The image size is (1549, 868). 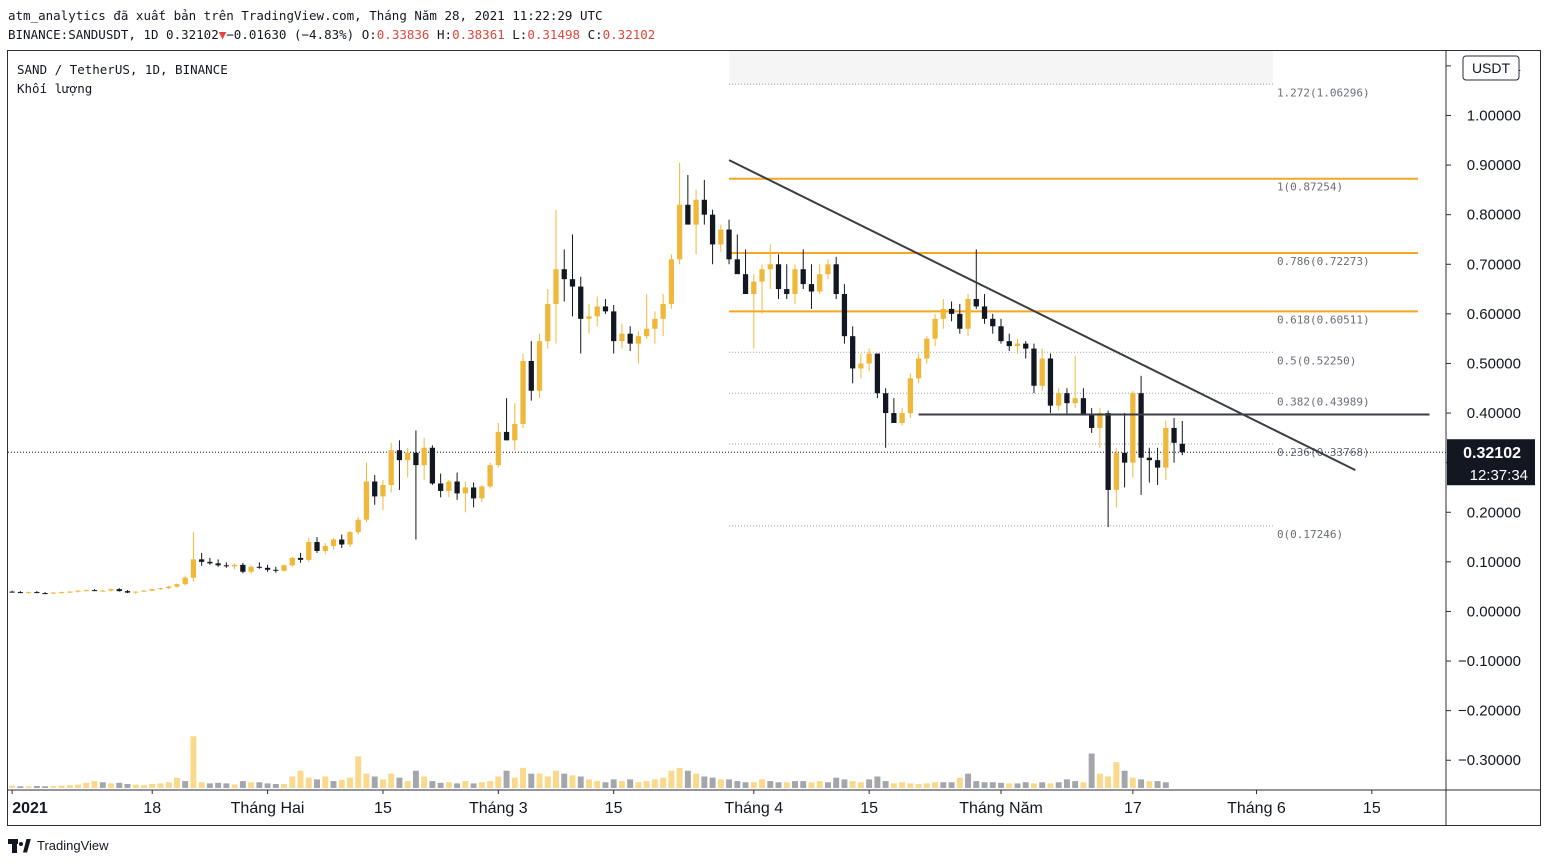 What do you see at coordinates (1323, 401) in the screenshot?
I see `fib-level-label: 0.382(0.43989)` at bounding box center [1323, 401].